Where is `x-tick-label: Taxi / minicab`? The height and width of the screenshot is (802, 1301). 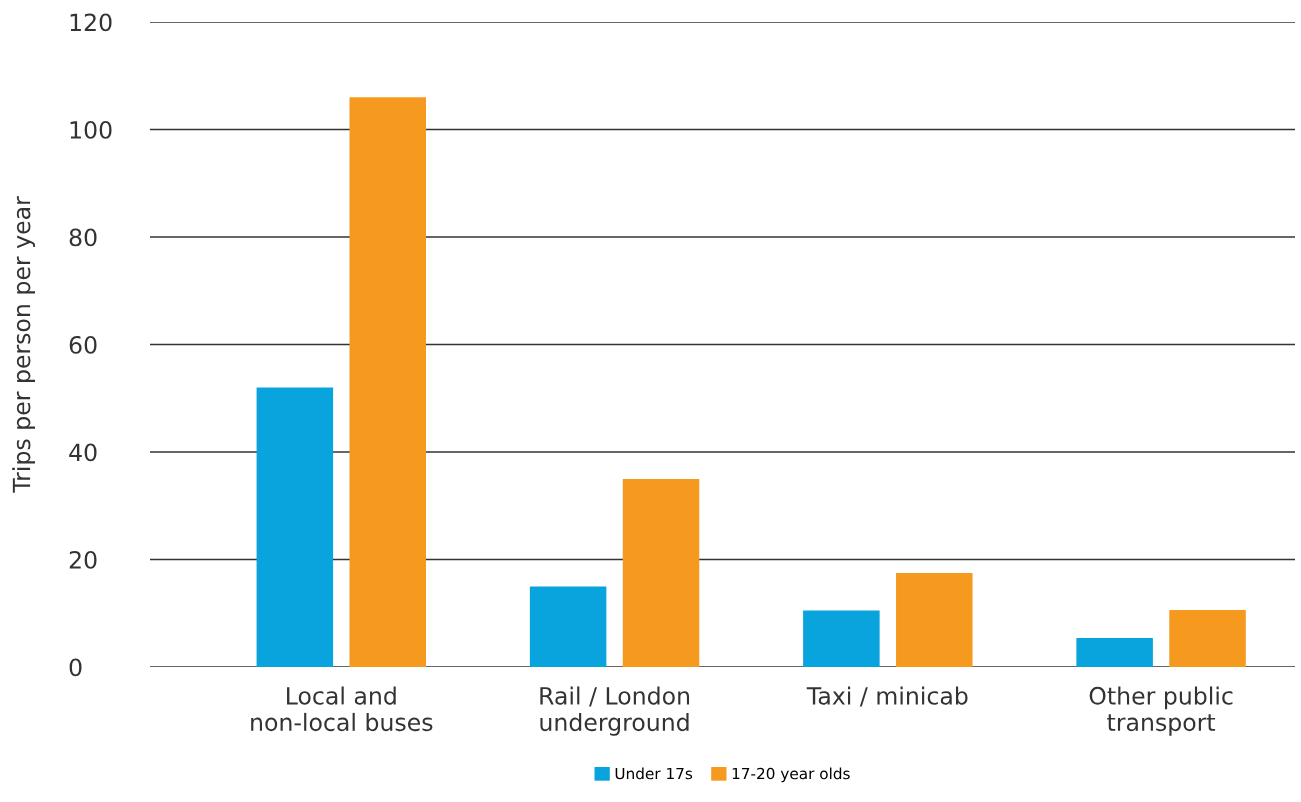
x-tick-label: Taxi / minicab is located at coordinates (887, 696).